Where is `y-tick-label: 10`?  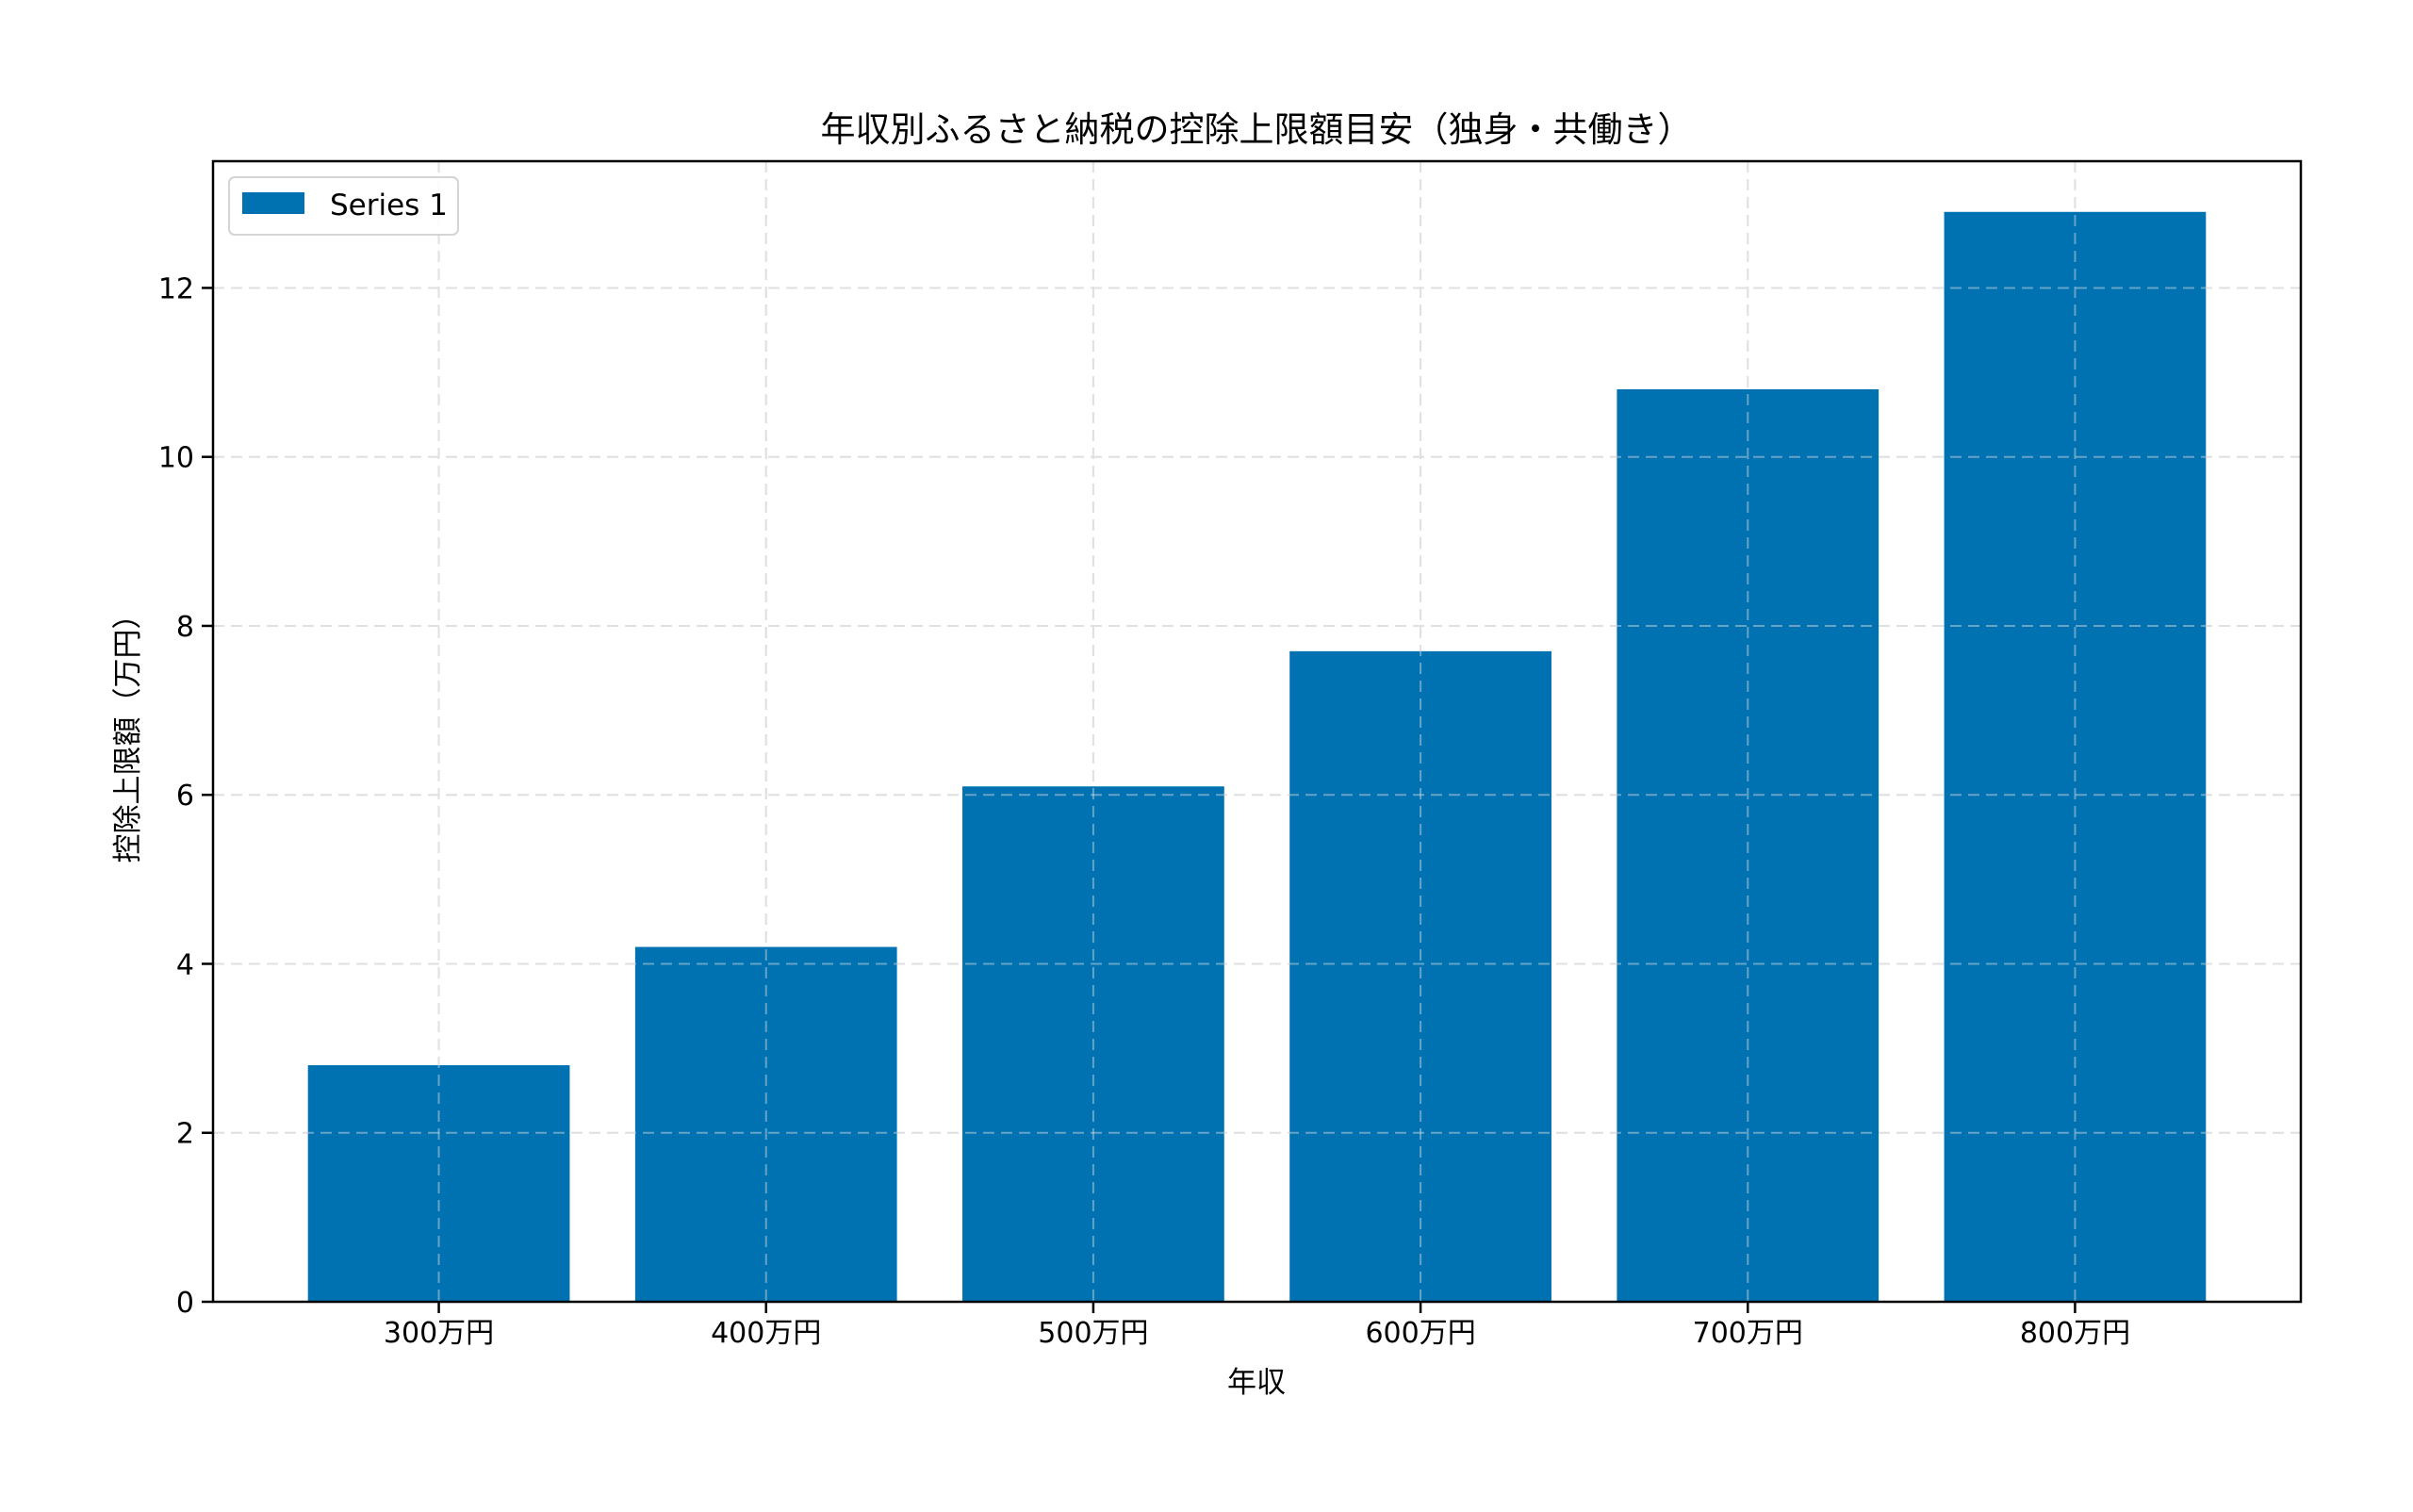
y-tick-label: 10 is located at coordinates (176, 459).